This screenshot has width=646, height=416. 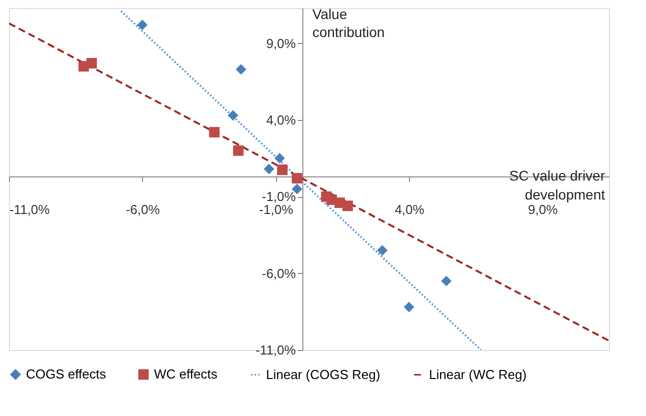 What do you see at coordinates (186, 374) in the screenshot?
I see `legend-label: WC effects` at bounding box center [186, 374].